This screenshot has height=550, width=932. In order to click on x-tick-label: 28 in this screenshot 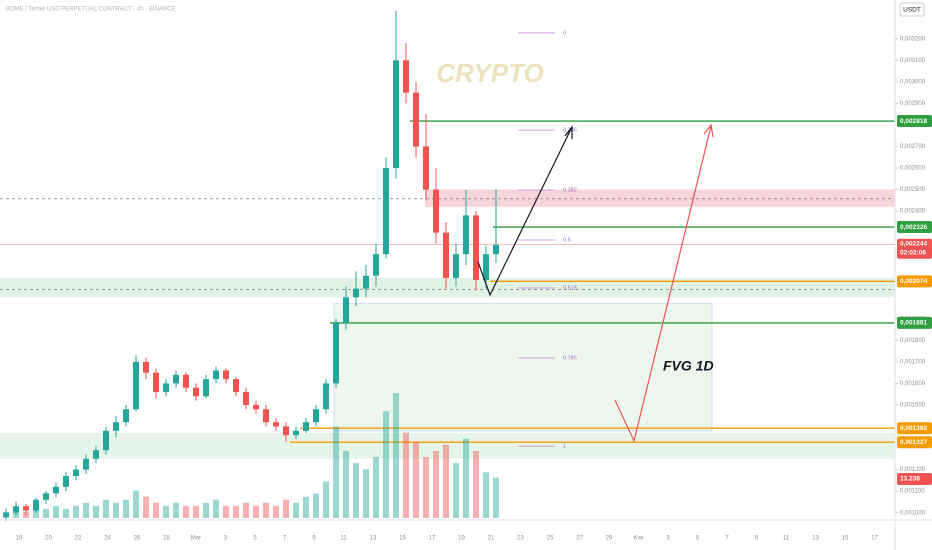, I will do `click(166, 539)`.